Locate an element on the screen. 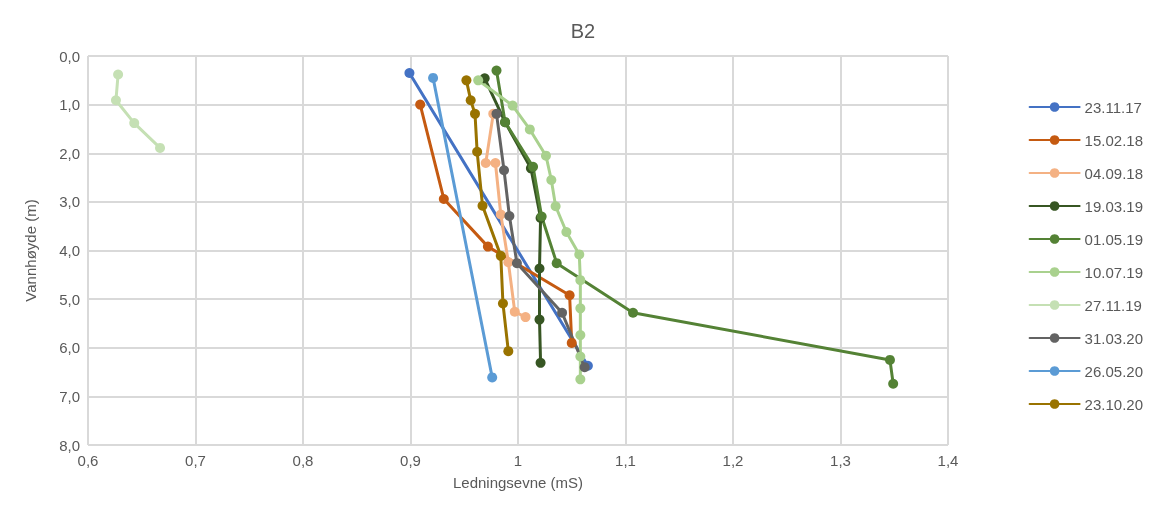  x-tick-label: 1,4 is located at coordinates (948, 460).